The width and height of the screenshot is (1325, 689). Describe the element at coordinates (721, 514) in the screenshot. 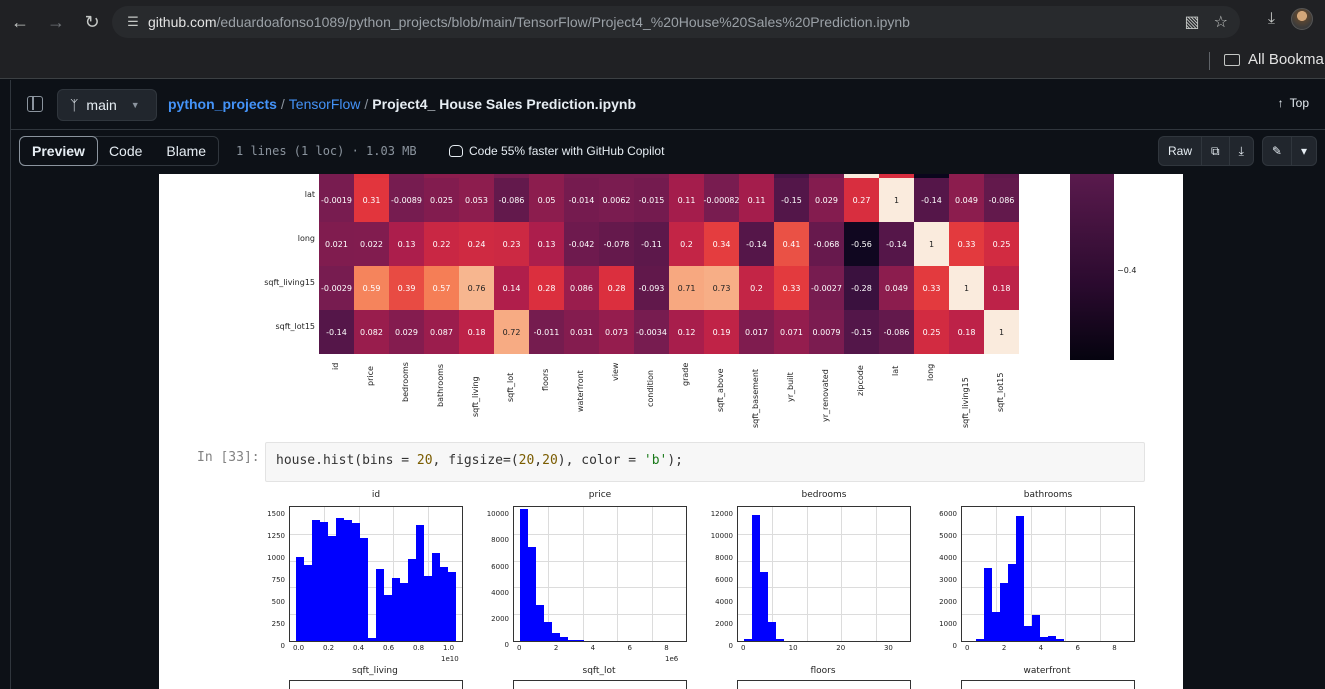

I see `y-tick-label: 12000` at that location.